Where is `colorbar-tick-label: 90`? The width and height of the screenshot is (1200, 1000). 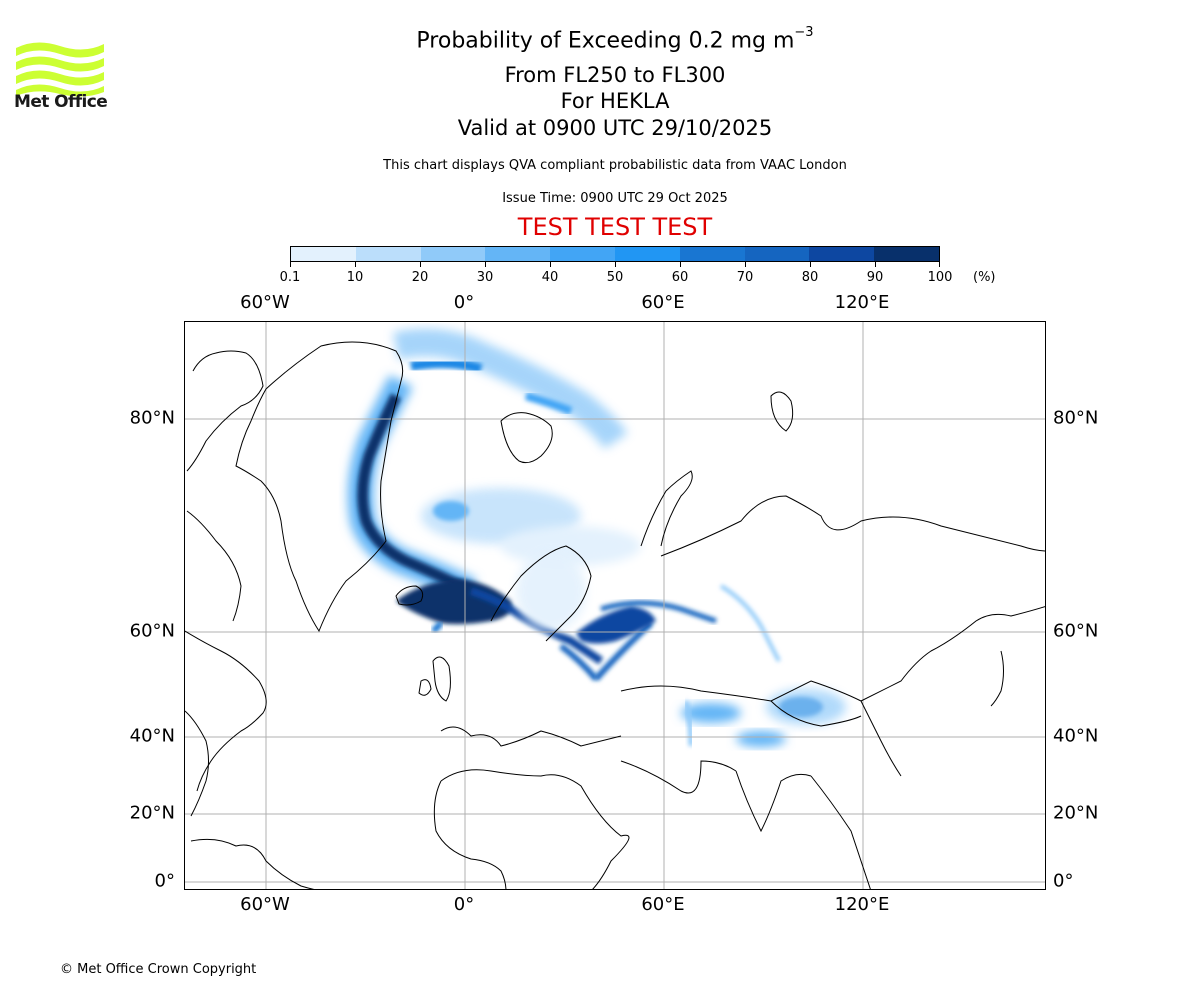 colorbar-tick-label: 90 is located at coordinates (875, 277).